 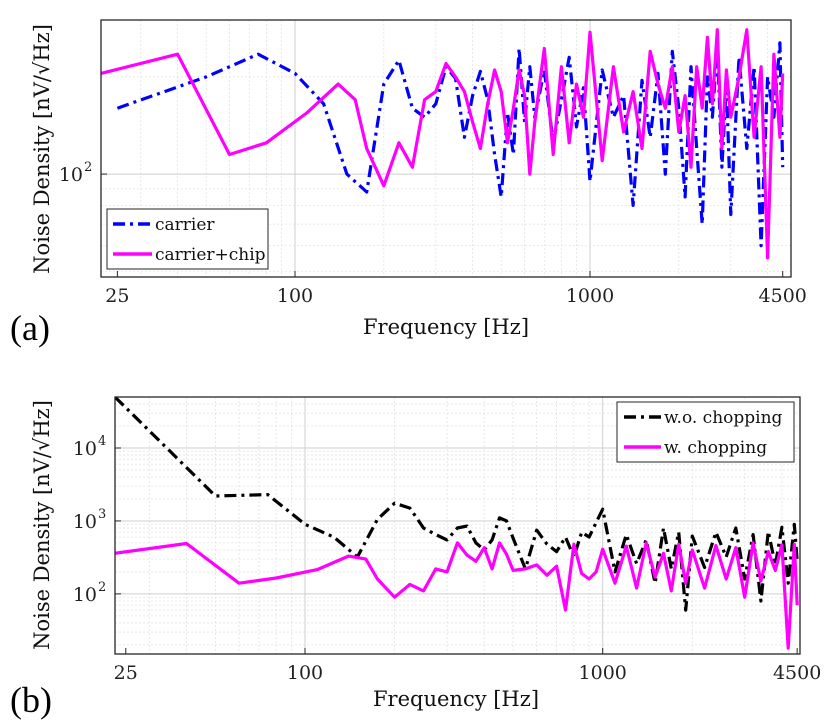 What do you see at coordinates (456, 699) in the screenshot?
I see `x-axis-label-b: Frequency [Hz]` at bounding box center [456, 699].